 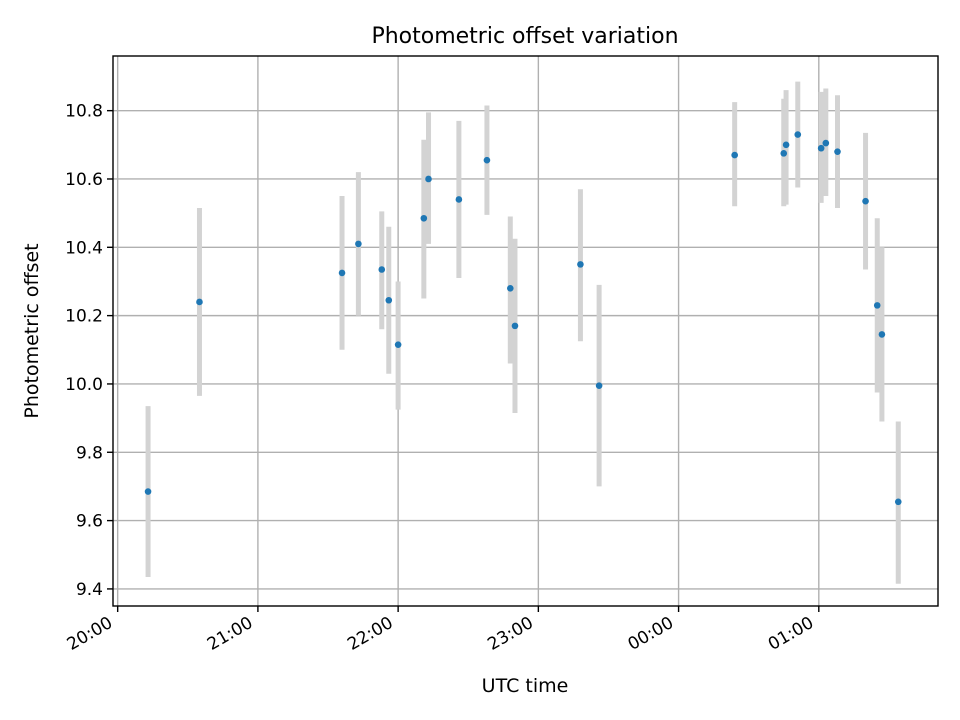 What do you see at coordinates (510, 634) in the screenshot?
I see `x-tick-label: 23:00` at bounding box center [510, 634].